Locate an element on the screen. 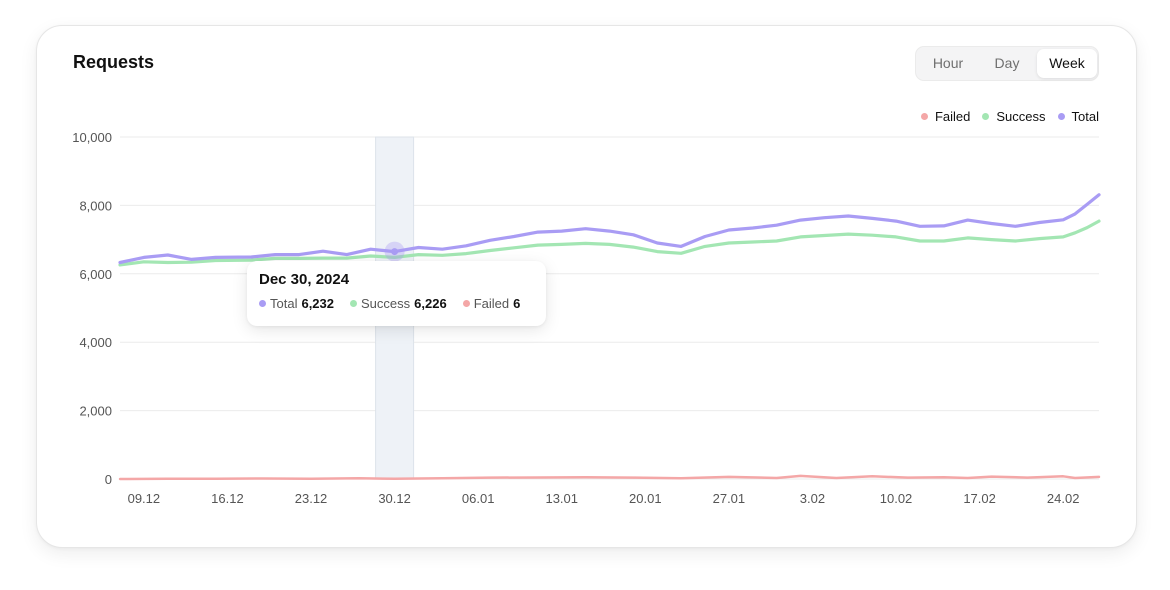 The height and width of the screenshot is (590, 1170). x-tick-label-3: 30.12 is located at coordinates (394, 498).